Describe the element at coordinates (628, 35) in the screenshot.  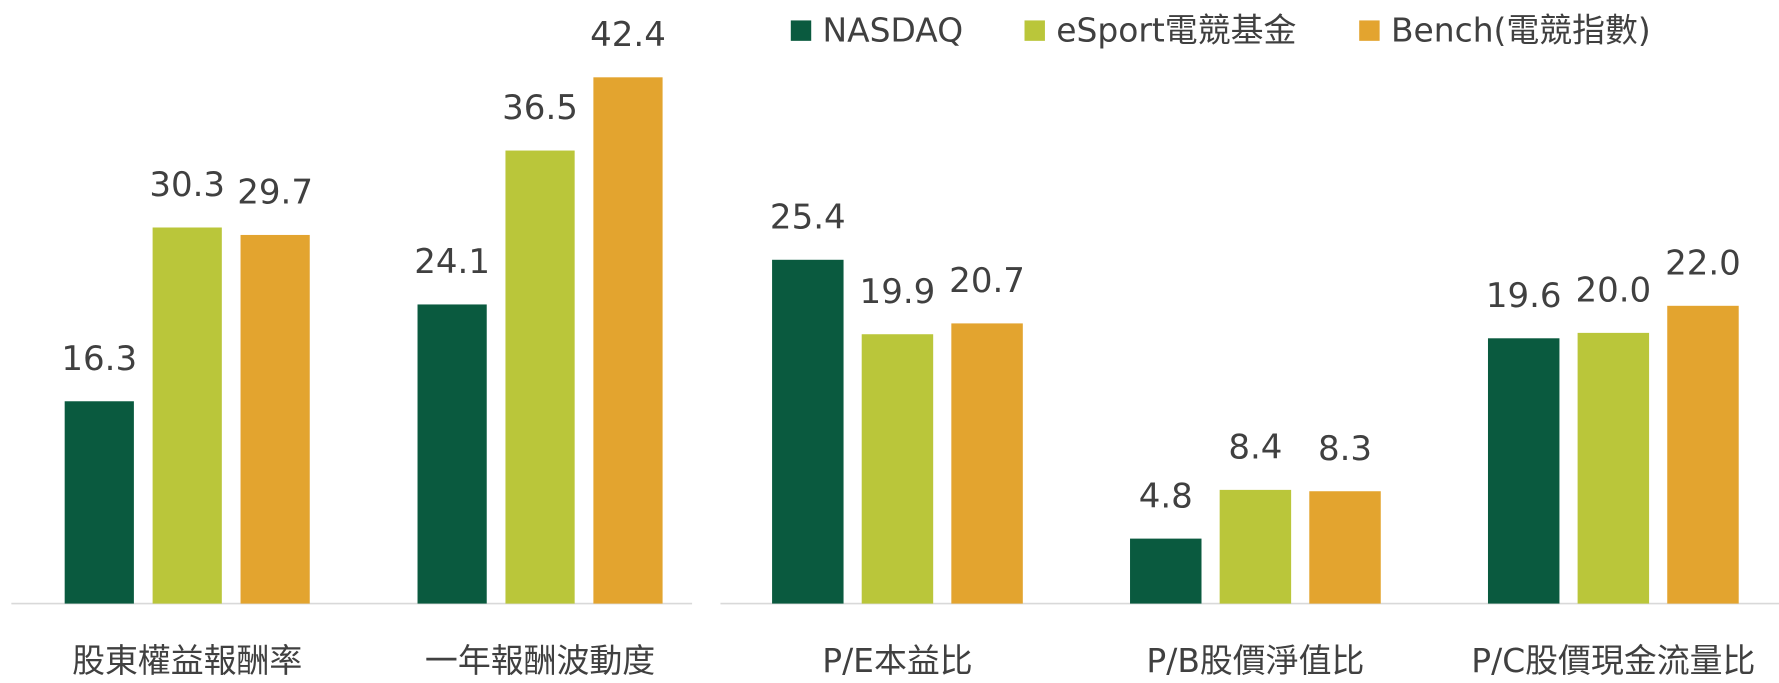
I see `value-label: 42.4` at that location.